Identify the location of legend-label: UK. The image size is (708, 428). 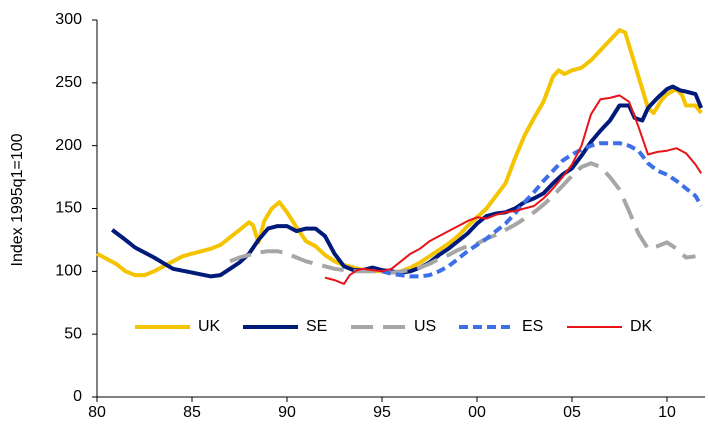
(209, 326).